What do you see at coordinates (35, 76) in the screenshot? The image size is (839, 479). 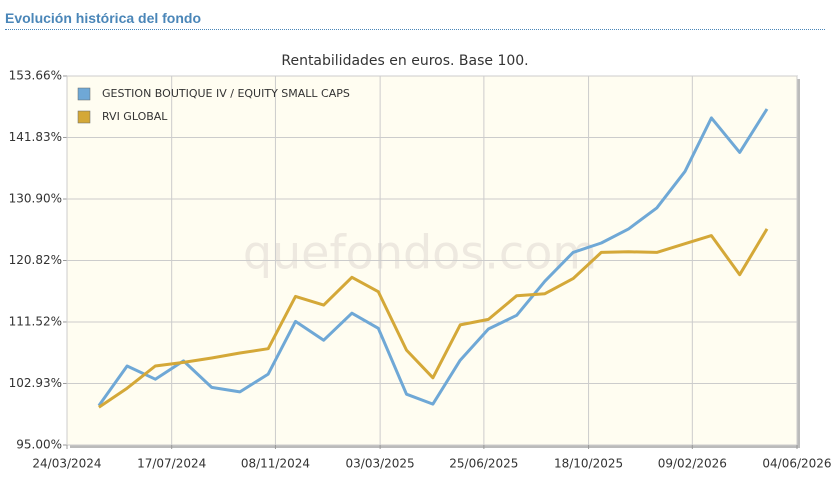 I see `y-tick-label: 153.66%` at bounding box center [35, 76].